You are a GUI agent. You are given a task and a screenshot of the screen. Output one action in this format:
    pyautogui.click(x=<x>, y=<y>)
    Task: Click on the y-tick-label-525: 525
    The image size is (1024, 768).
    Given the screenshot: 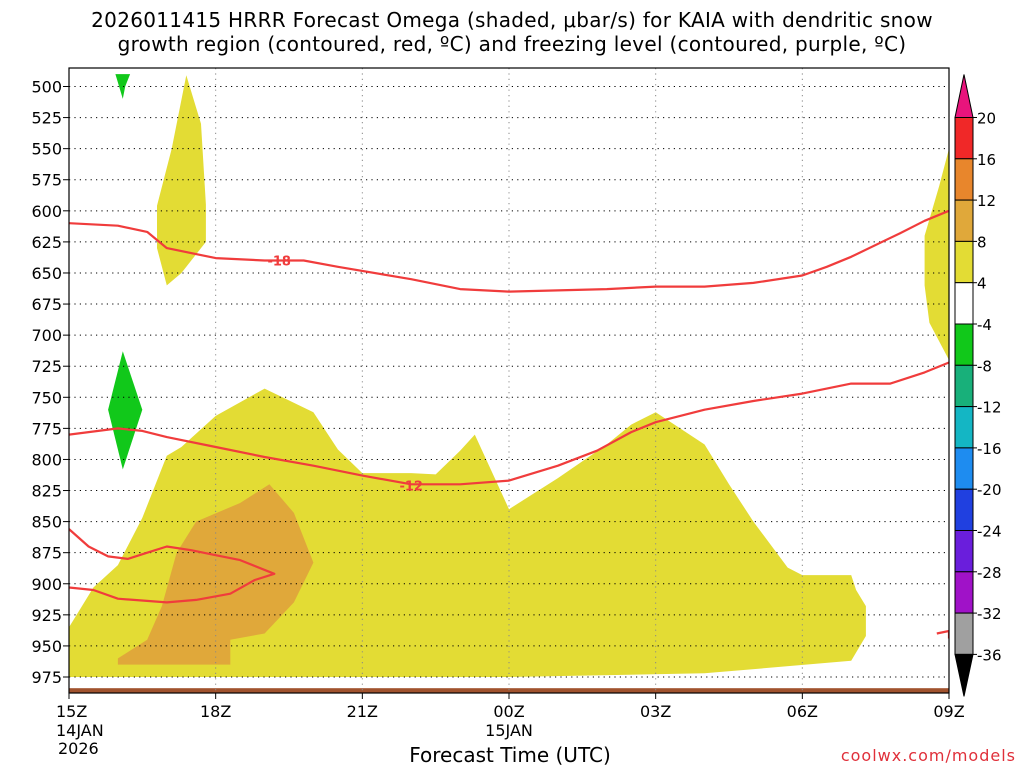 What is the action you would take?
    pyautogui.click(x=46, y=118)
    